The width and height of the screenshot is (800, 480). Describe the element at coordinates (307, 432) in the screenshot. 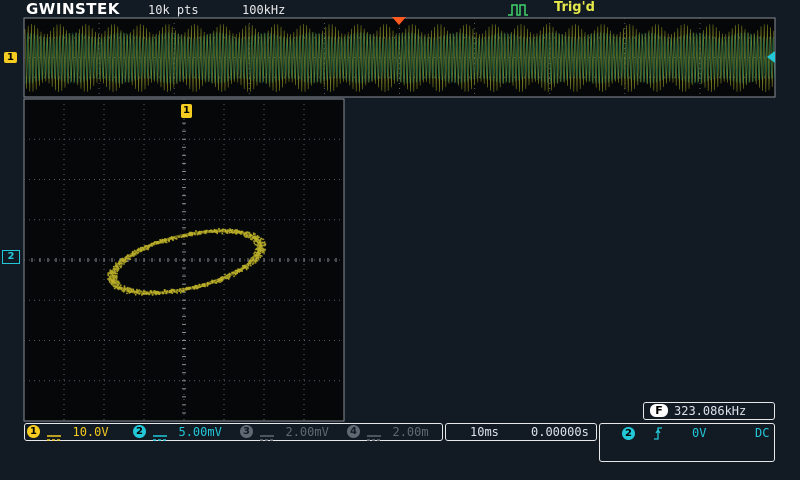

I see `ch3-scale: 2.00mV` at that location.